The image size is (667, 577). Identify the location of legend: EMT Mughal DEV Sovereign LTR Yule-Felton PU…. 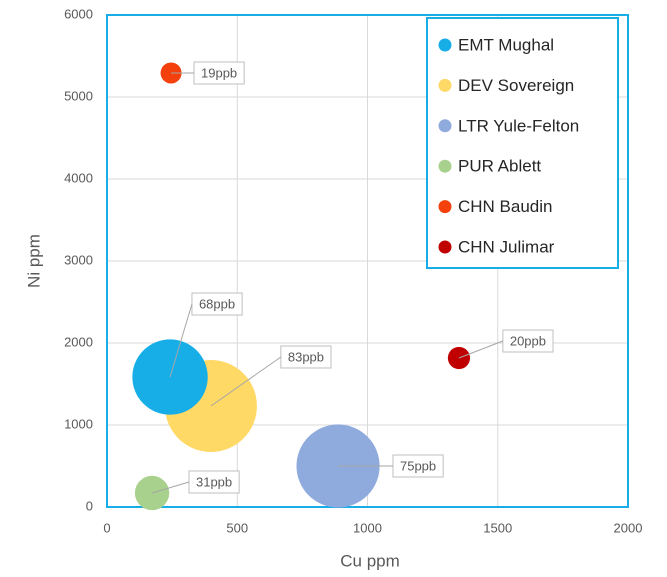
(522, 143).